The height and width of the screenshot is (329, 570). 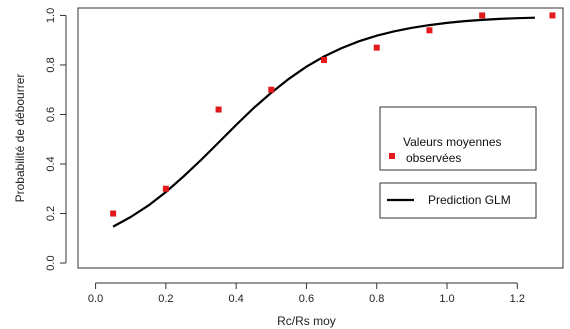 I want to click on x-tick-label: 1.0, so click(x=446, y=299).